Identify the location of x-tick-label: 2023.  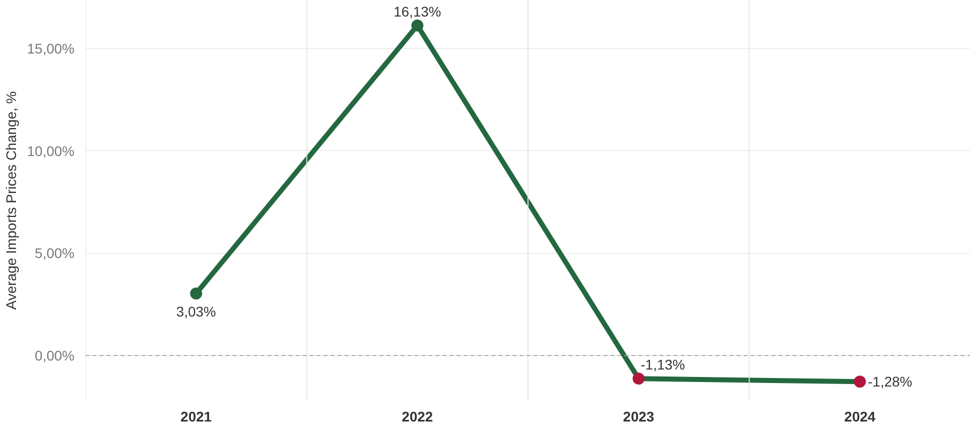
(638, 416).